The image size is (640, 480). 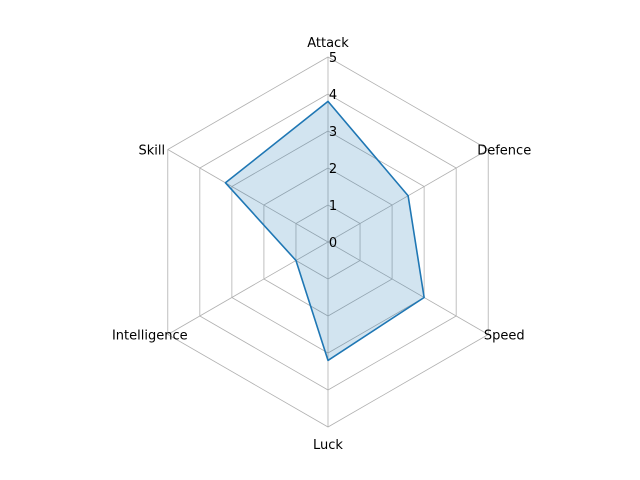 What do you see at coordinates (150, 336) in the screenshot?
I see `category-label-intelligence: Intelligence` at bounding box center [150, 336].